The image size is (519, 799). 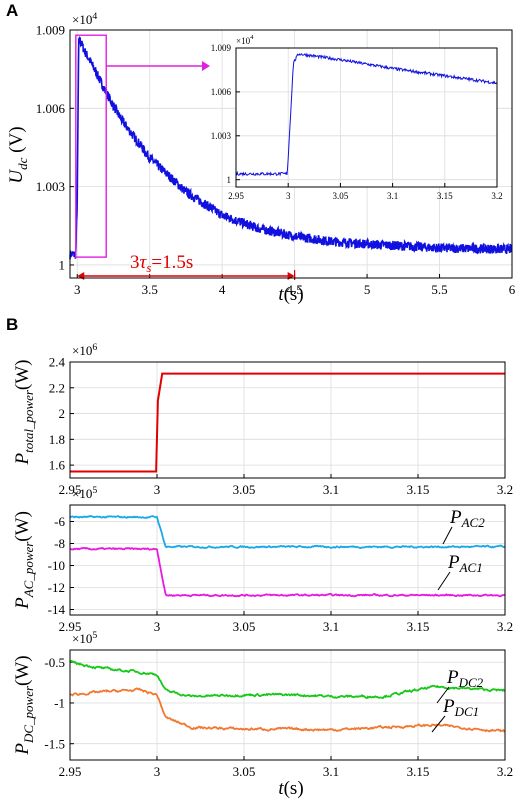 What do you see at coordinates (59, 543) in the screenshot?
I see `b2-ytick-label-1: -8` at bounding box center [59, 543].